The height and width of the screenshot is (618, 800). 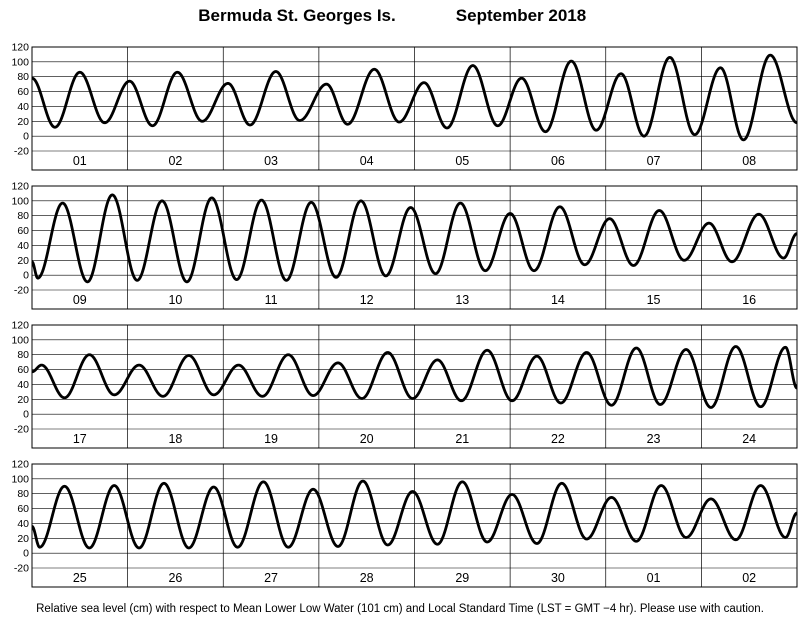 I want to click on station-title: Bermuda St. Georges Is., so click(x=296, y=15).